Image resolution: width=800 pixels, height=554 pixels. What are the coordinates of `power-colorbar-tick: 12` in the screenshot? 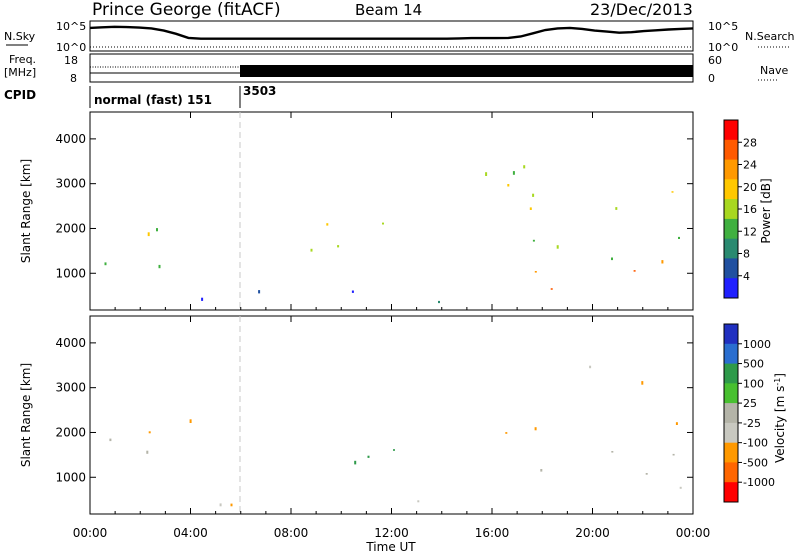 It's located at (750, 231).